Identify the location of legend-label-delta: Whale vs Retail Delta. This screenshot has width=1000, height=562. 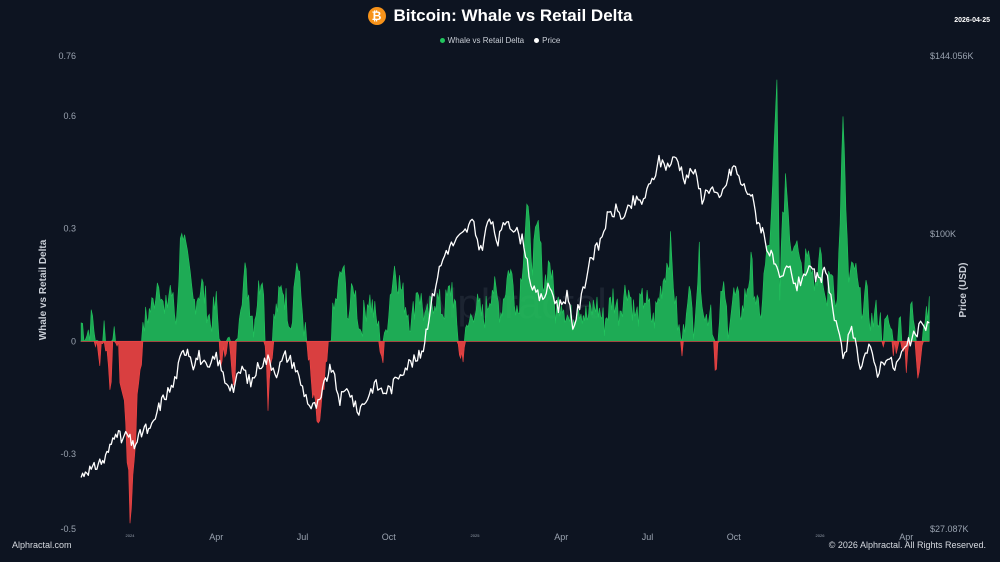
(486, 40).